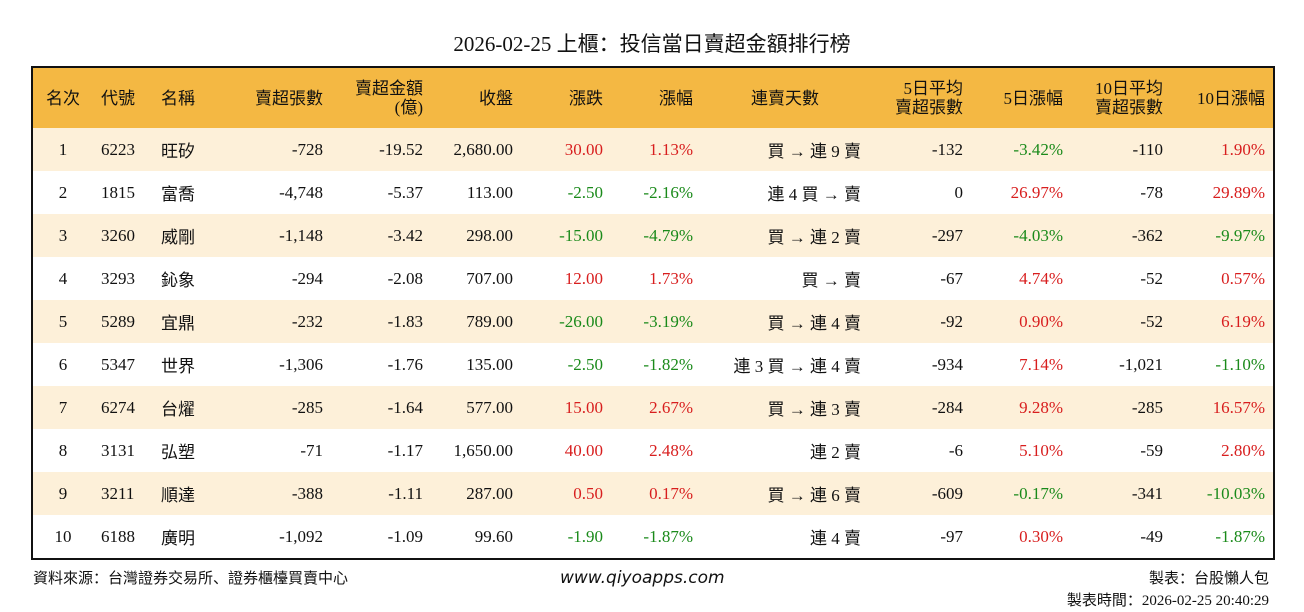 Image resolution: width=1304 pixels, height=612 pixels. Describe the element at coordinates (193, 97) in the screenshot. I see `header-cell: 名稱` at that location.